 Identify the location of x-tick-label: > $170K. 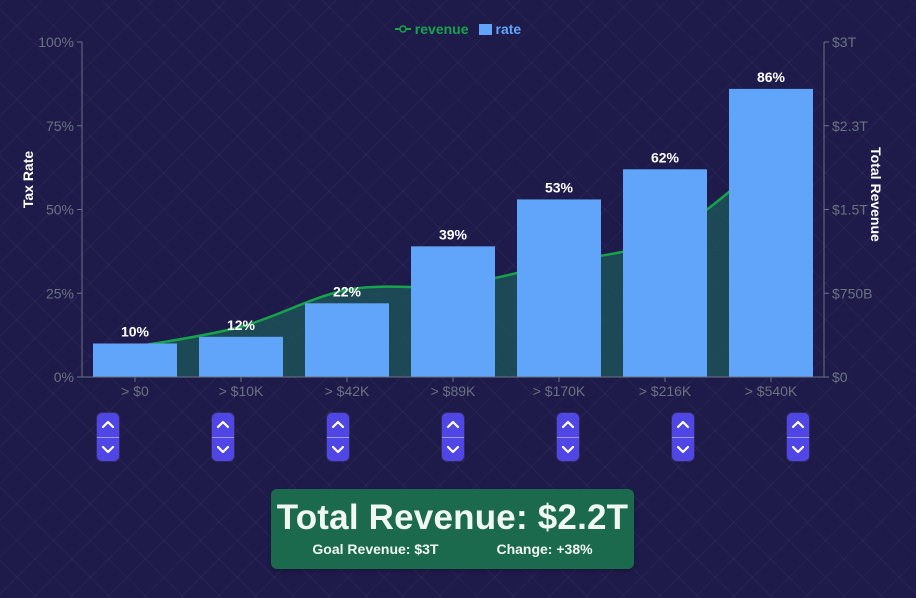
(559, 391).